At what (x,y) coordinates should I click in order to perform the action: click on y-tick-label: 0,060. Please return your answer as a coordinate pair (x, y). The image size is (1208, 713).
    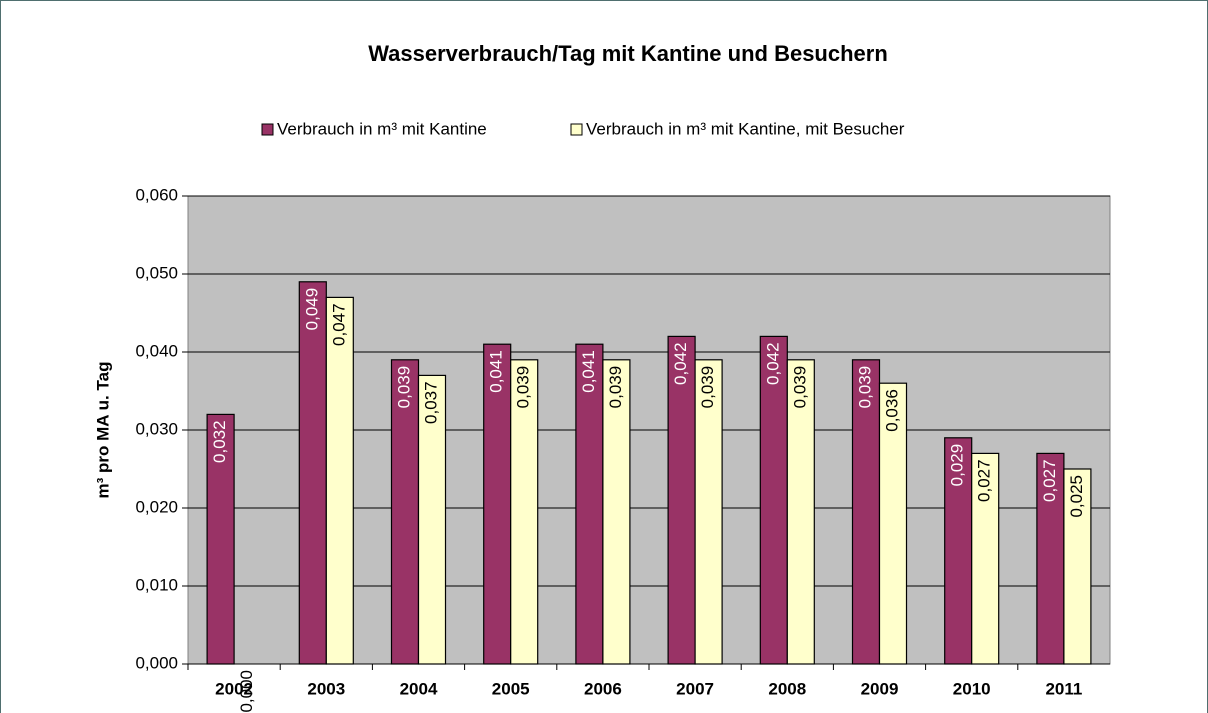
    Looking at the image, I should click on (156, 194).